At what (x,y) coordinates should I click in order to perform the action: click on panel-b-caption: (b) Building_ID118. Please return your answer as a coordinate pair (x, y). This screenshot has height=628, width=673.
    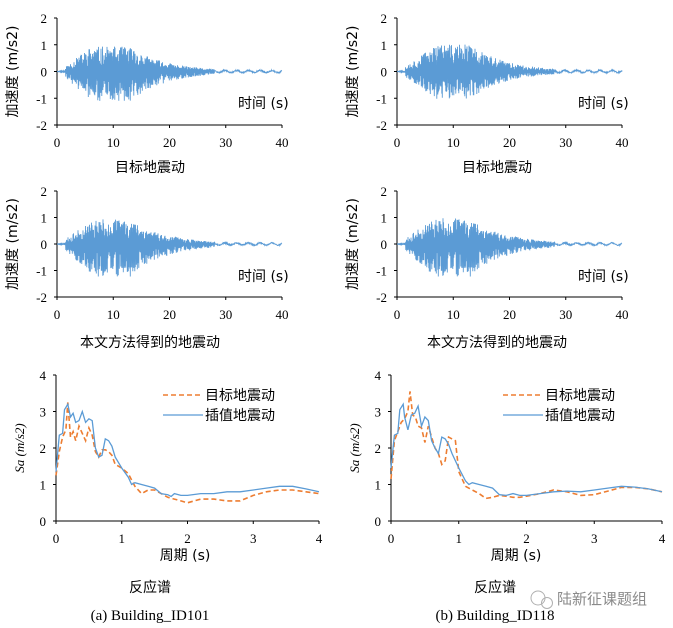
    Looking at the image, I should click on (494, 616).